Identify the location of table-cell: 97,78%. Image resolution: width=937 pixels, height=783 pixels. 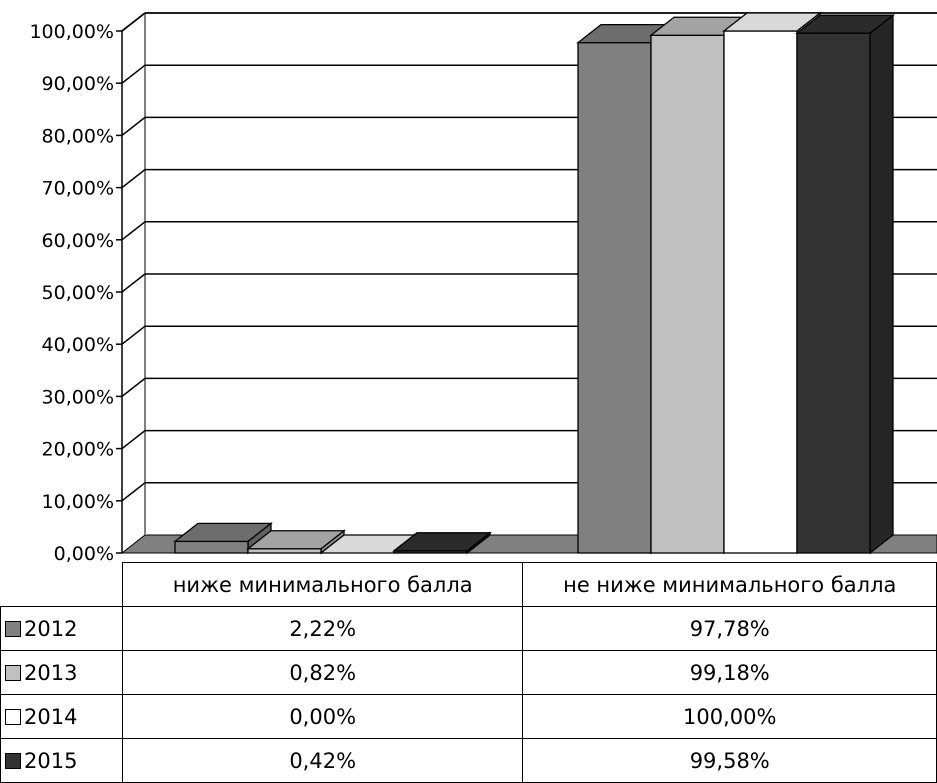
(729, 628).